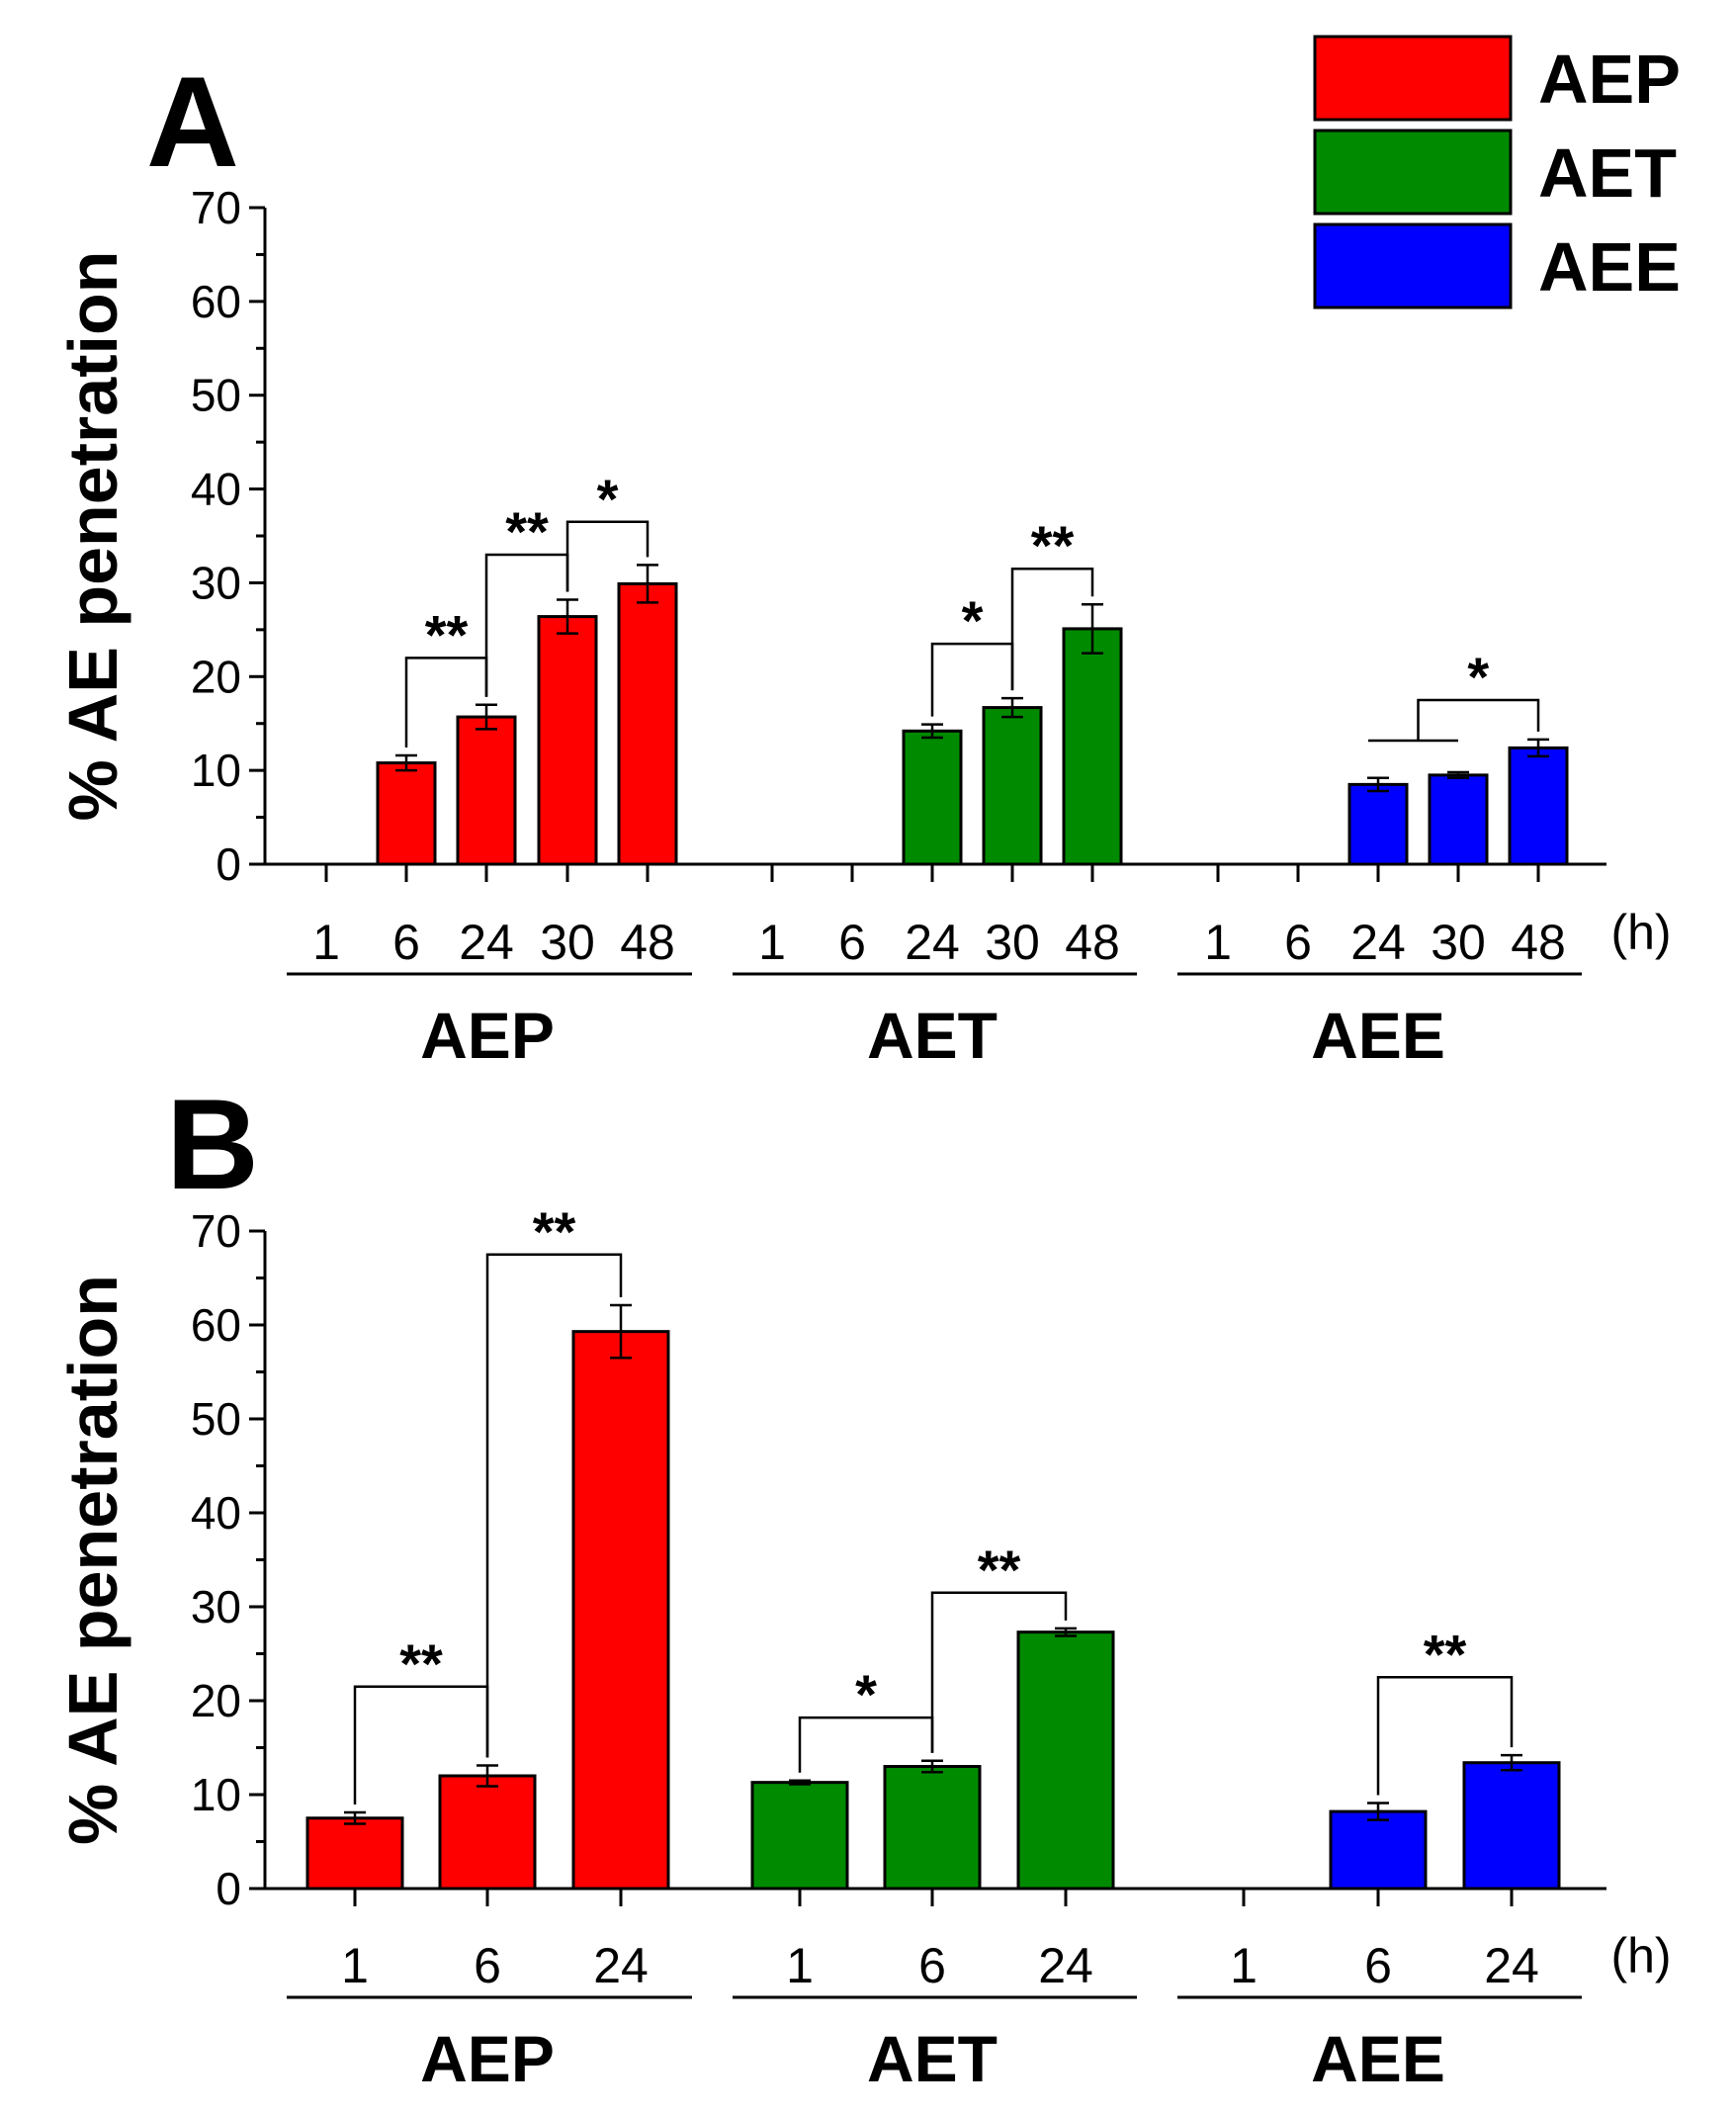  I want to click on x-tick-label-a-aep-30: 30, so click(567, 942).